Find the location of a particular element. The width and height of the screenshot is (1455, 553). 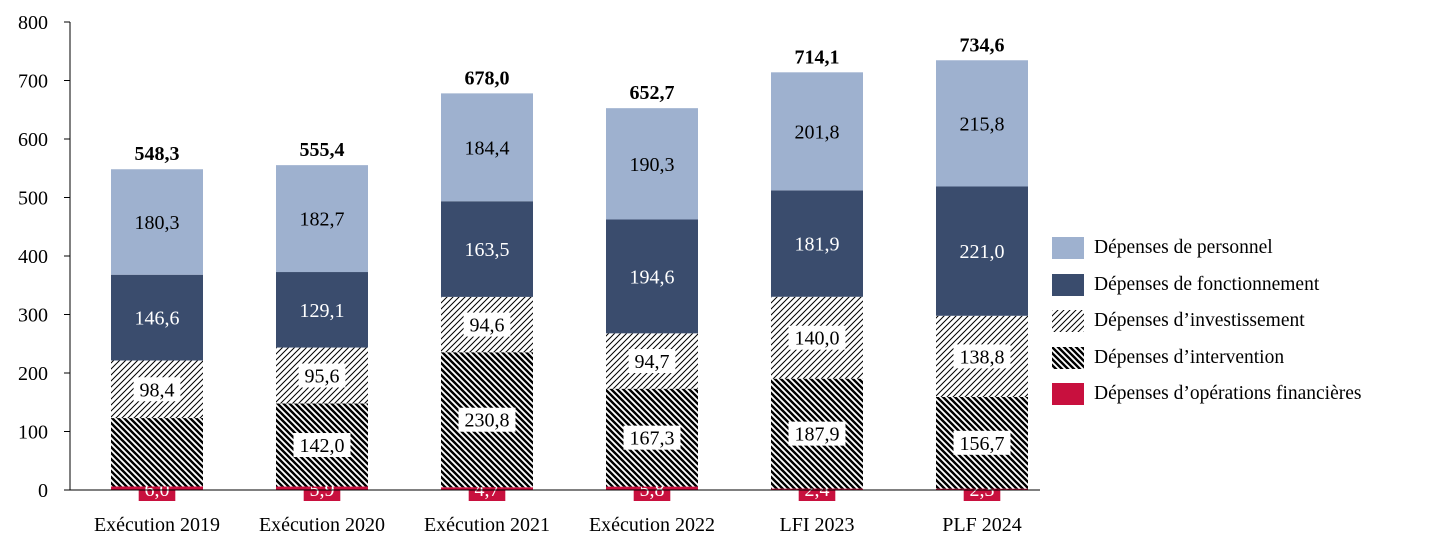

y-tick-label: 800 is located at coordinates (33, 23).